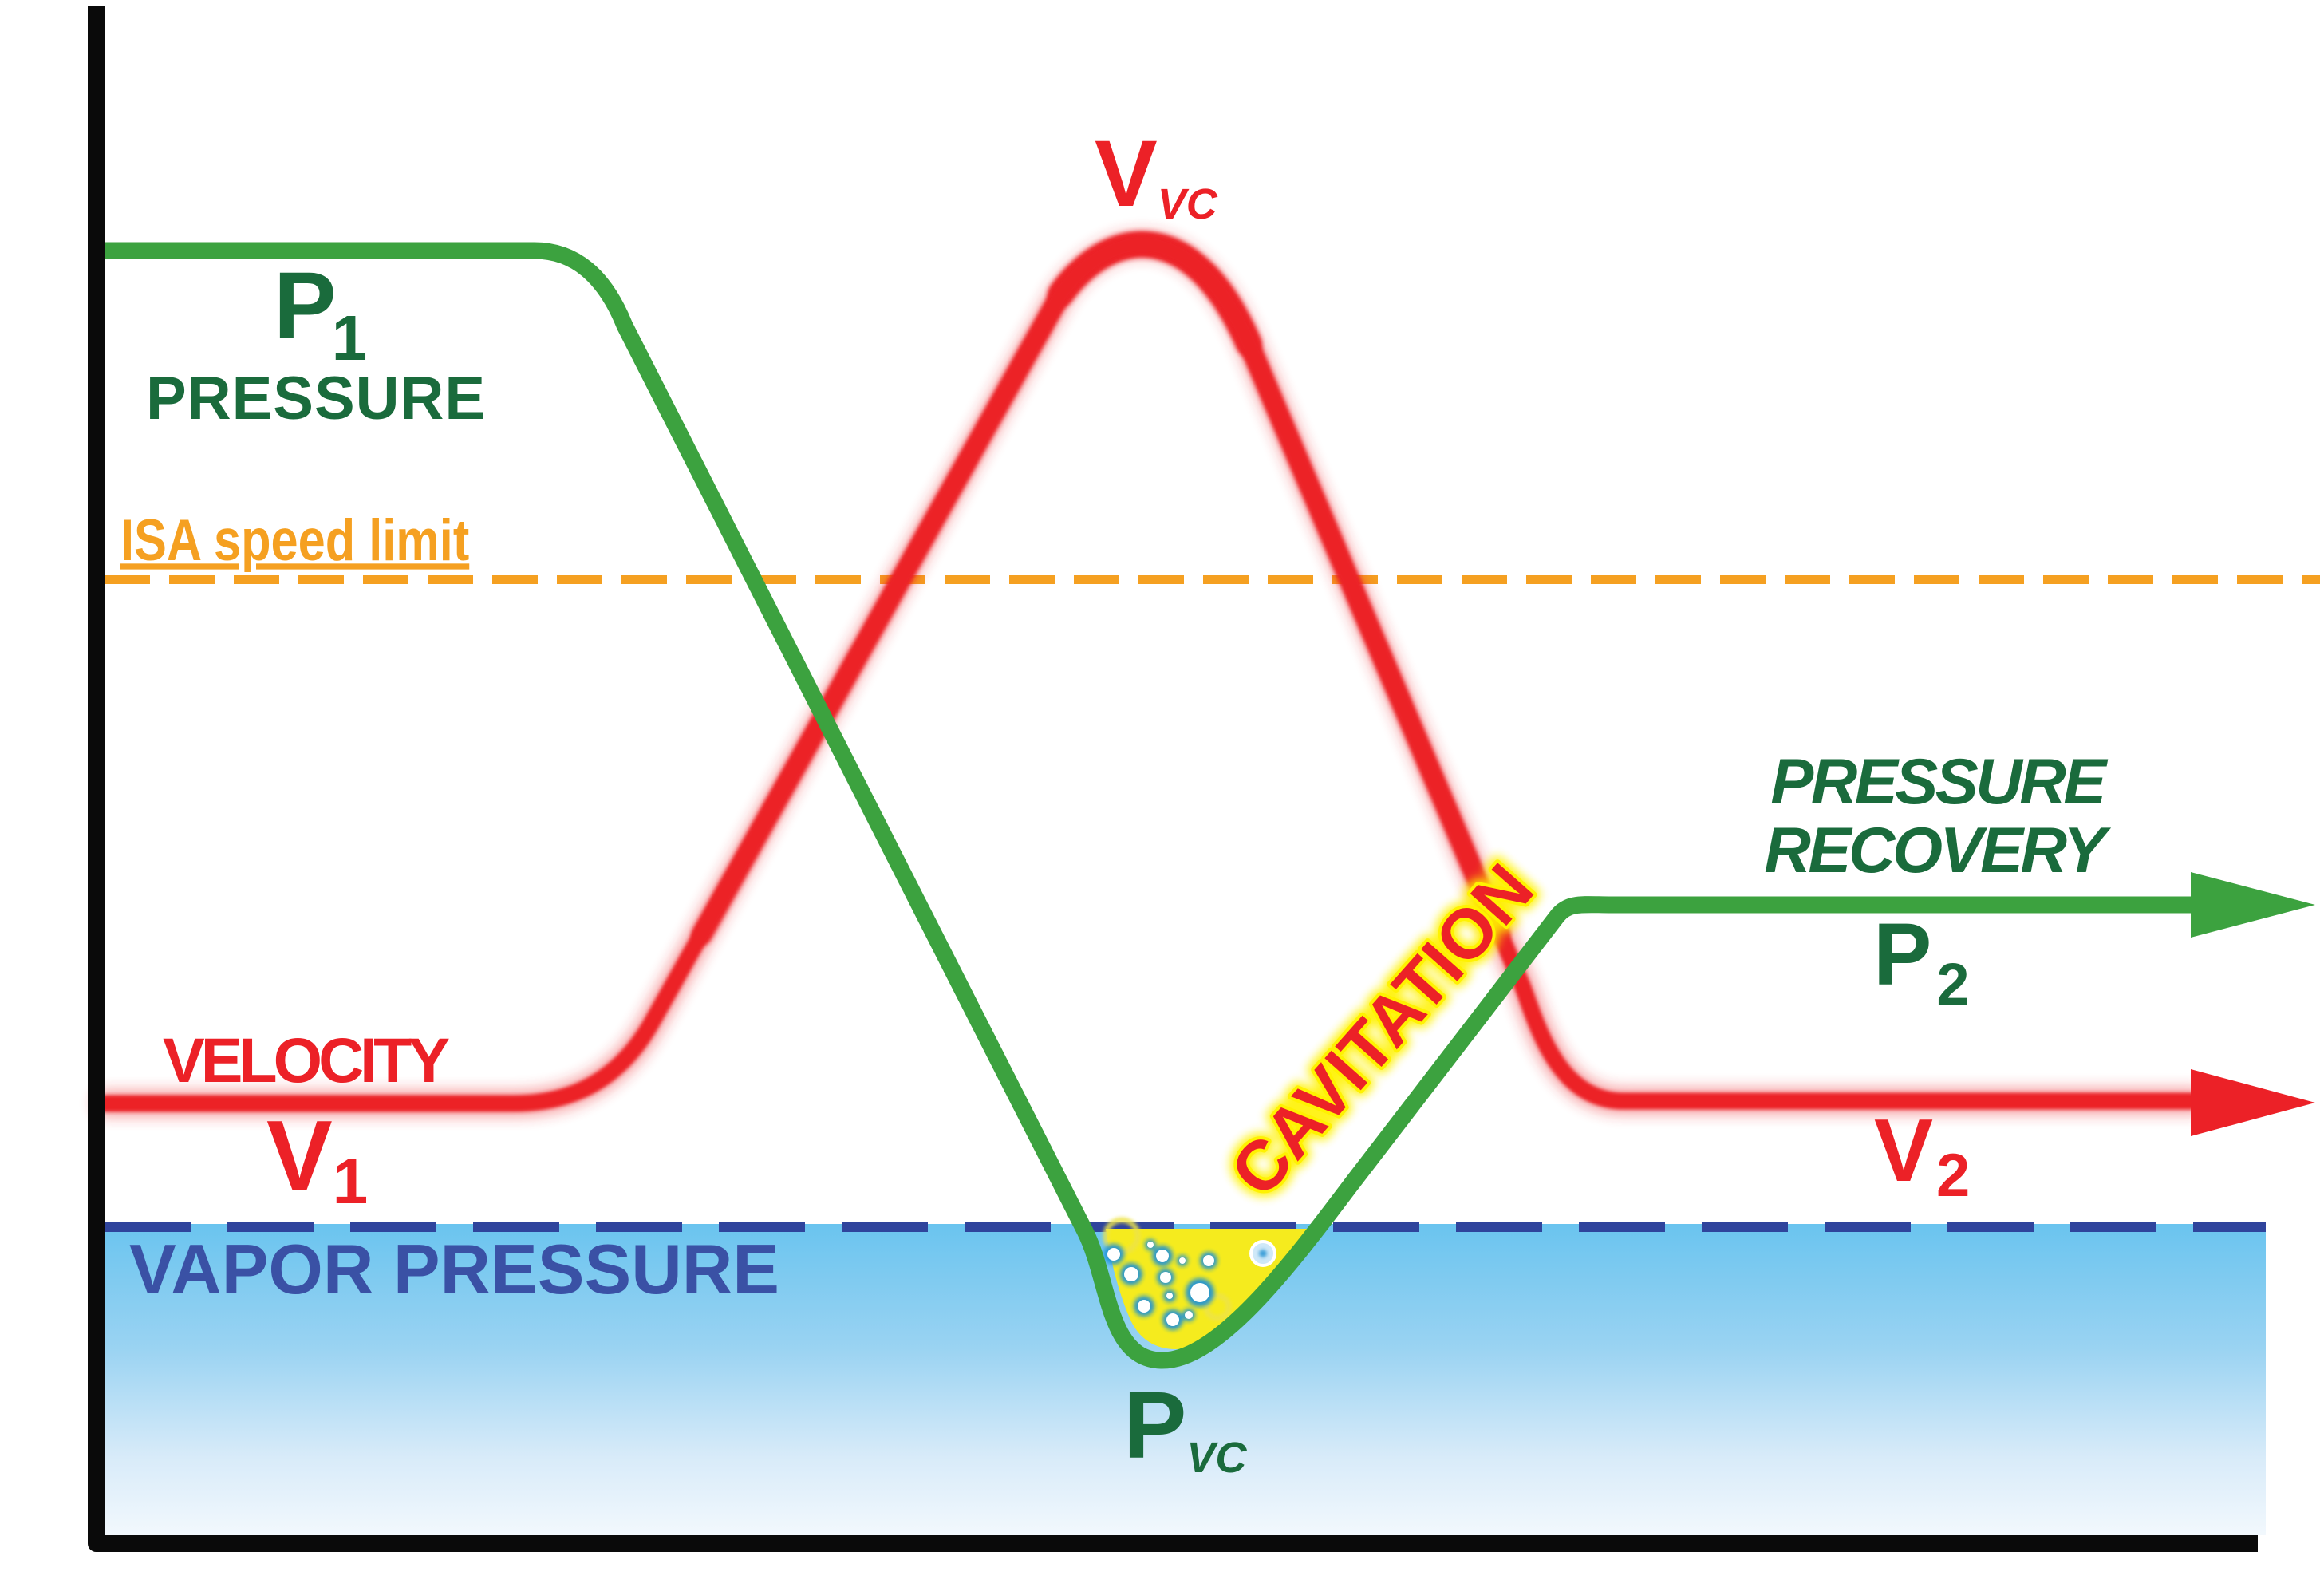 This screenshot has width=2324, height=1591. Describe the element at coordinates (454, 1269) in the screenshot. I see `svg-text: VAPOR PRESSURE` at that location.